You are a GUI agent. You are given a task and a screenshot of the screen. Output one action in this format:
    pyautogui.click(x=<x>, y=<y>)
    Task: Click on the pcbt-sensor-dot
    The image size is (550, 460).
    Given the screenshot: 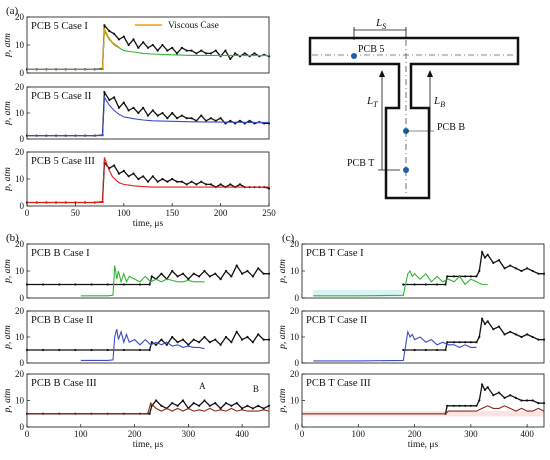 What is the action you would take?
    pyautogui.click(x=406, y=170)
    